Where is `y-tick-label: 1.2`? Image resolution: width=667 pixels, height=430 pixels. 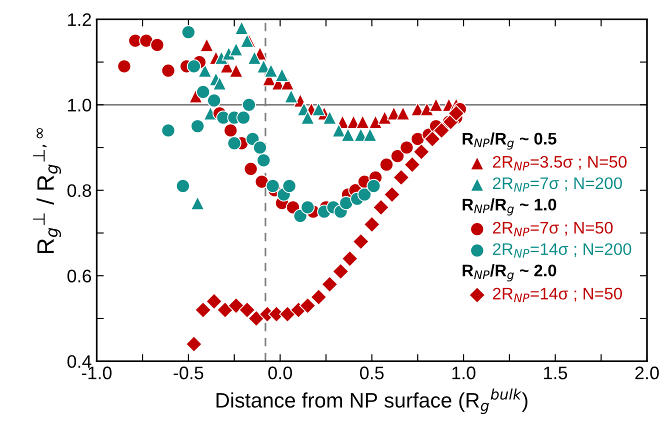
y-tick-label: 1.2 is located at coordinates (79, 19).